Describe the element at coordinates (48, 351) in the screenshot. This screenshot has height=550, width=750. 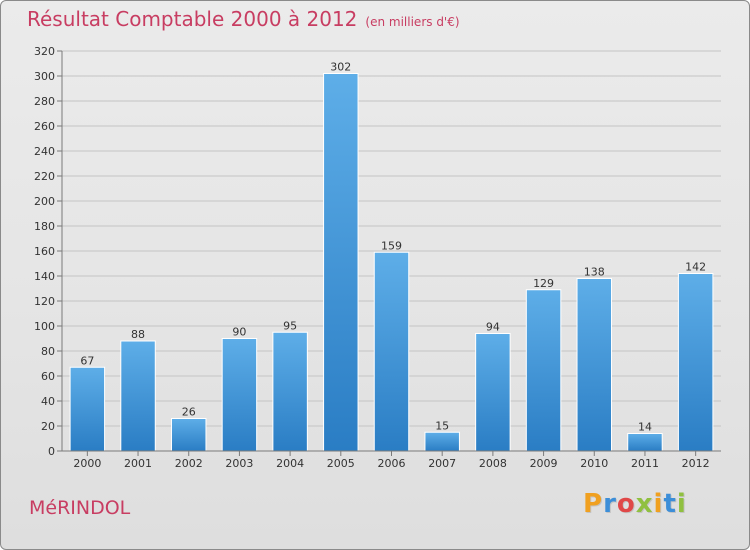
I see `y-tick-label: 80` at that location.